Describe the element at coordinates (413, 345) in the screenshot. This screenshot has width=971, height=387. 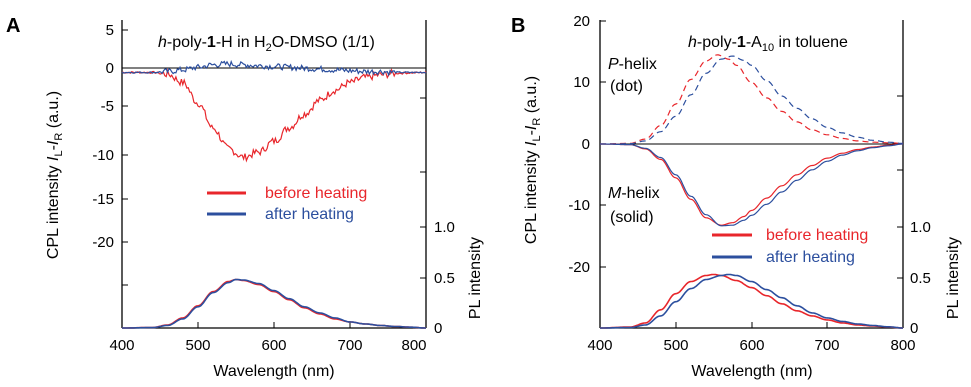
I see `panel-a-xtick-800: 800` at that location.